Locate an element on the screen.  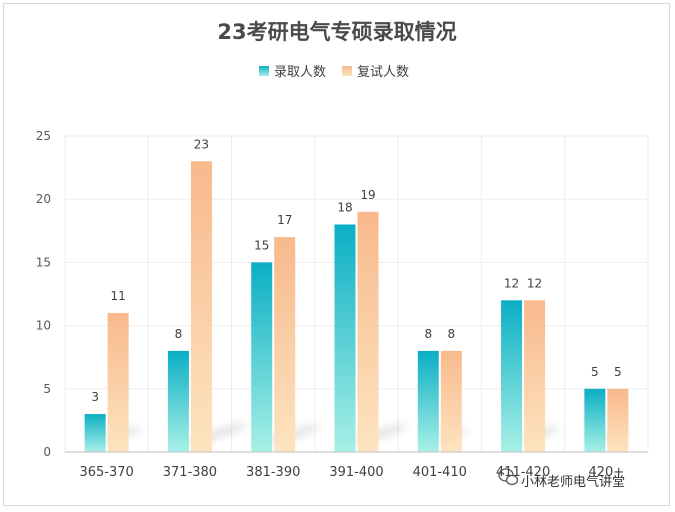
x-tick-label: 420+ is located at coordinates (606, 472).